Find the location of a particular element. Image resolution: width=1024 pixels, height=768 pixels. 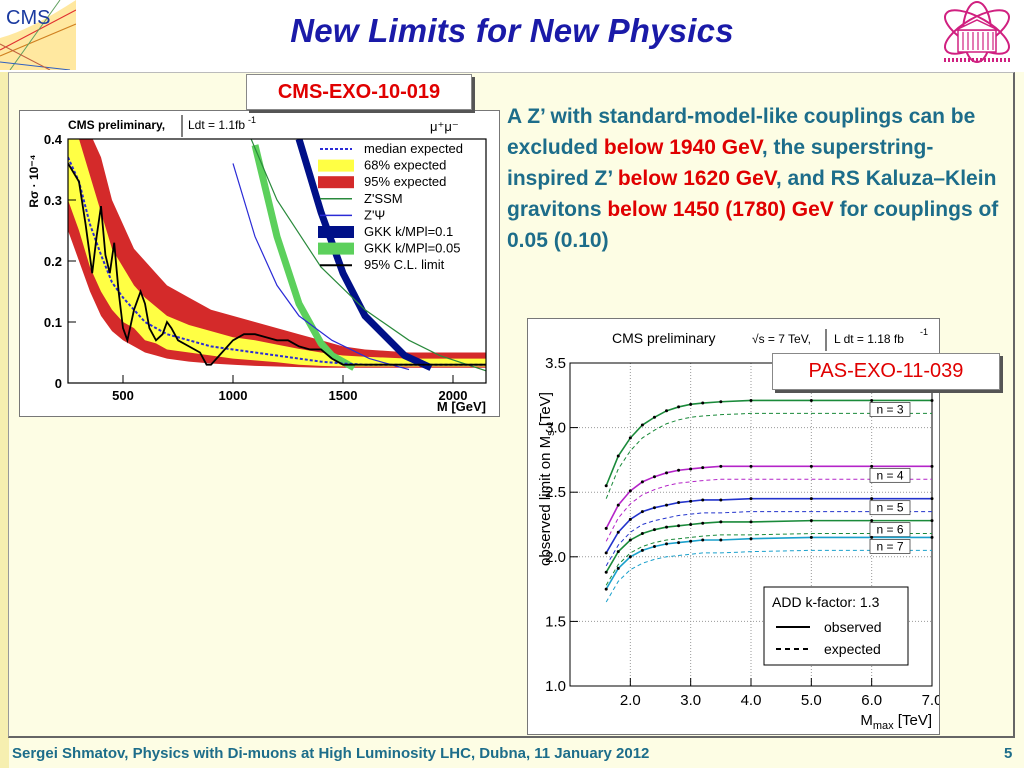

series-label: n = 5 is located at coordinates (889, 508).